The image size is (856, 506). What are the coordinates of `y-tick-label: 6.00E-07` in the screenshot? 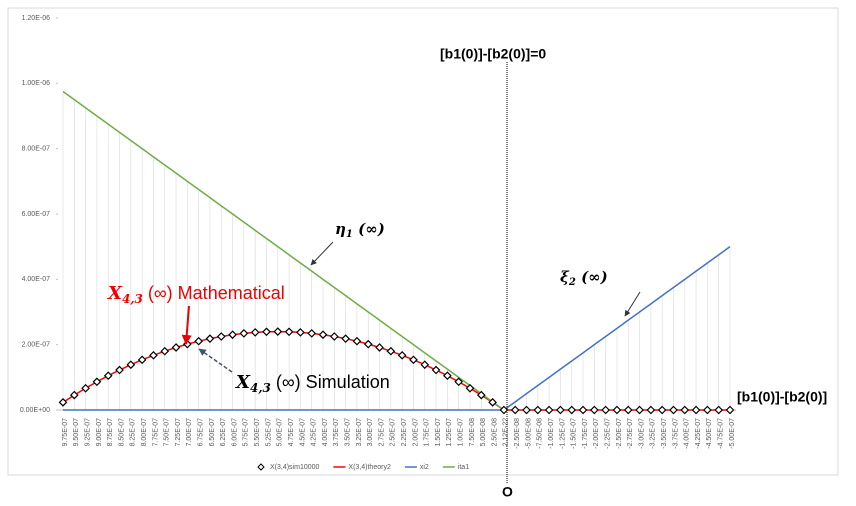 It's located at (36, 214).